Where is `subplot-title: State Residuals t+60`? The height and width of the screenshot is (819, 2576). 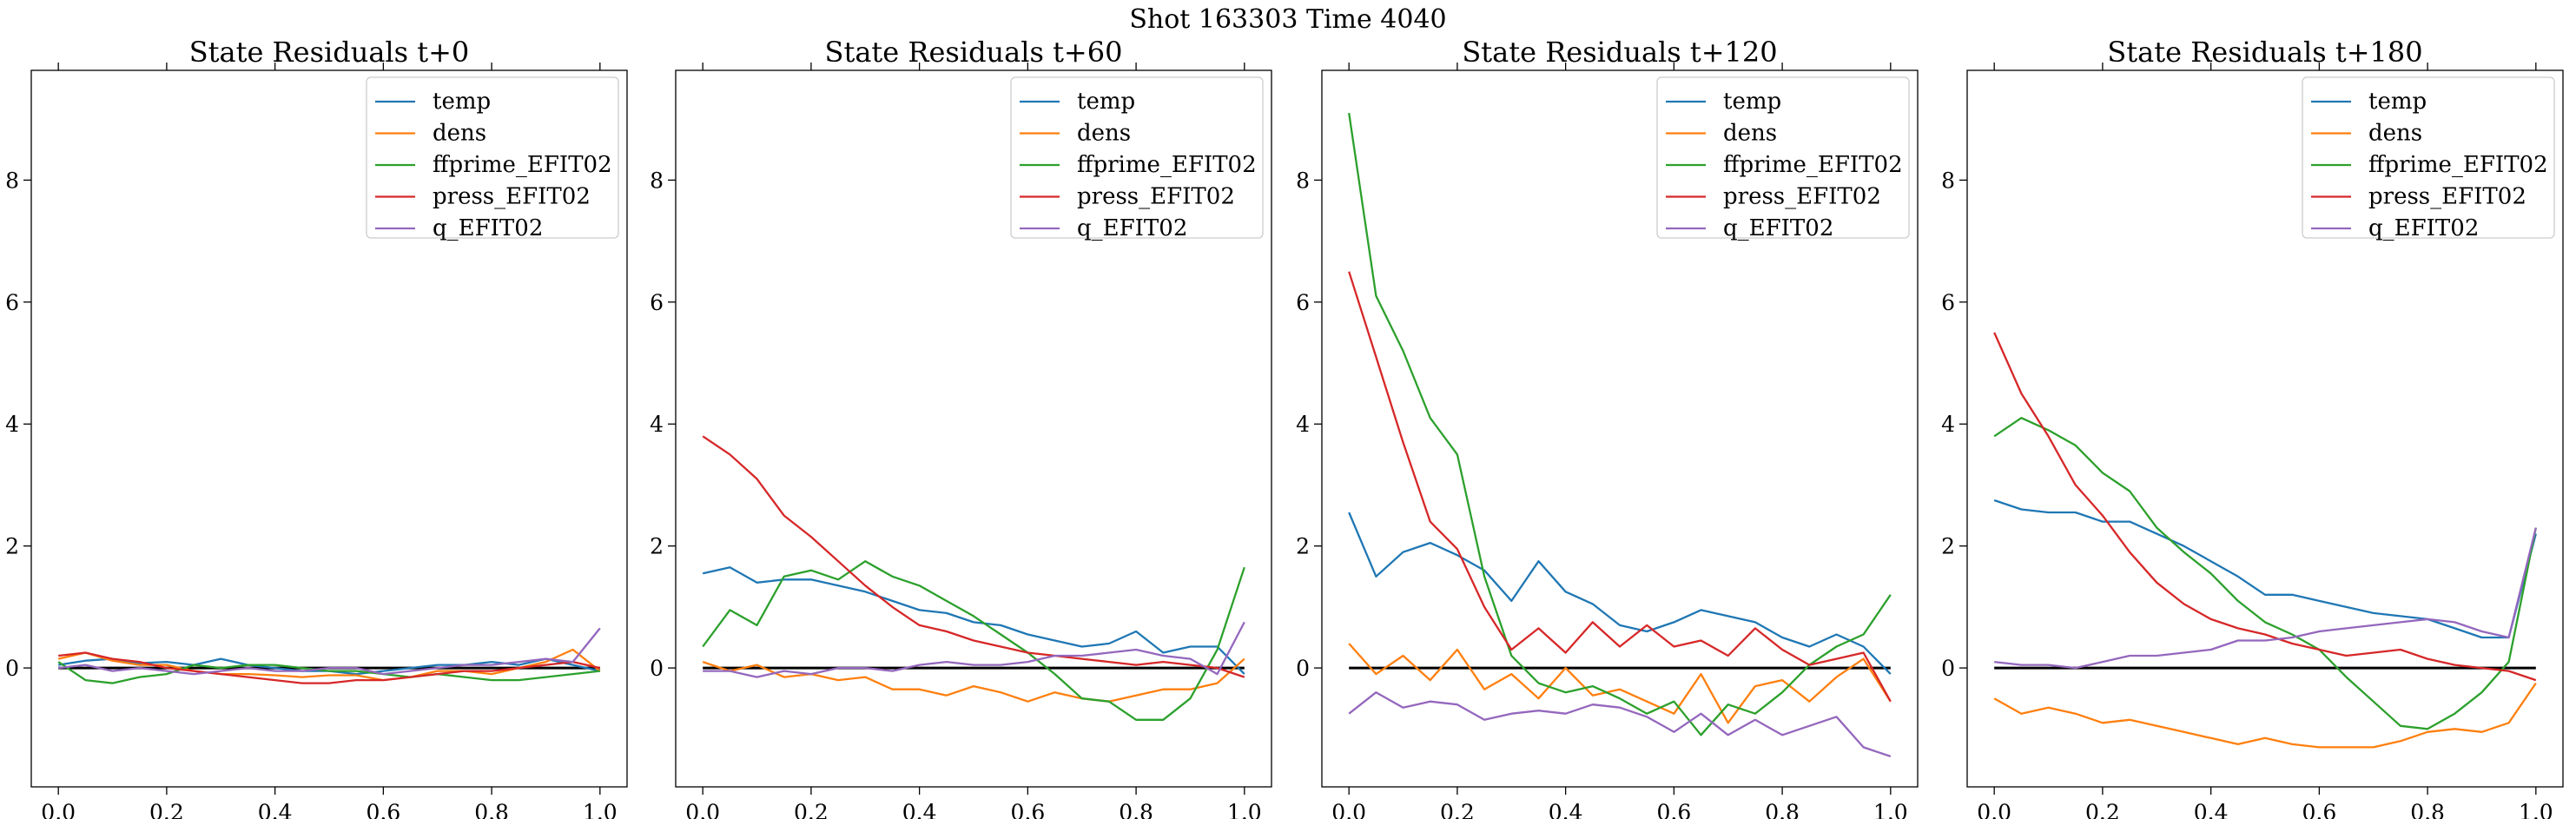 subplot-title: State Residuals t+60 is located at coordinates (974, 52).